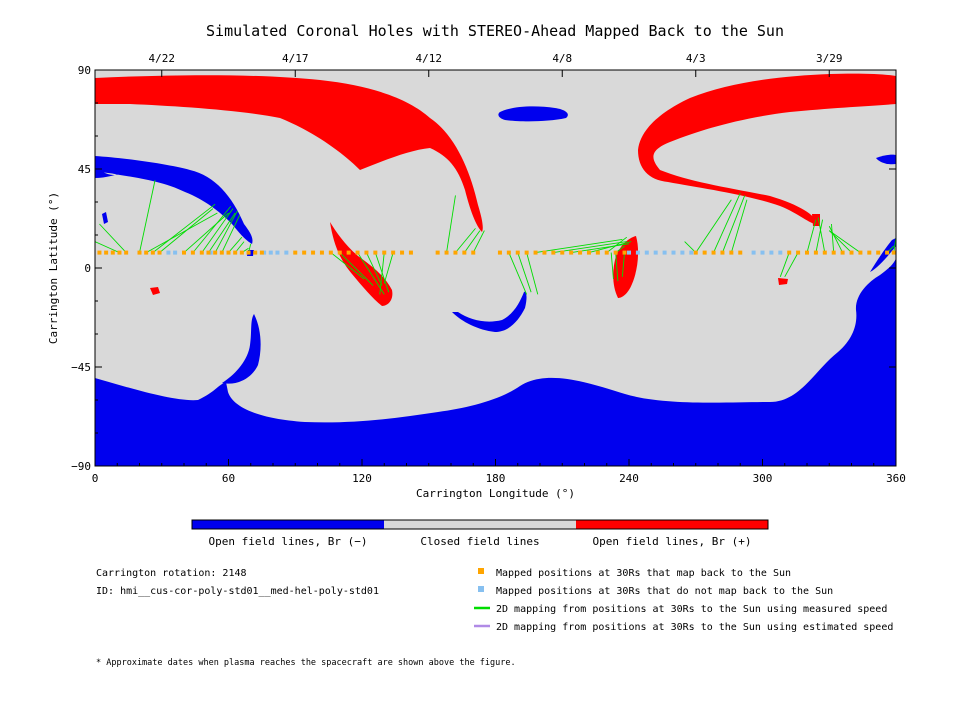  Describe the element at coordinates (767, 149) in the screenshot. I see `north-polar-hole-east` at that location.